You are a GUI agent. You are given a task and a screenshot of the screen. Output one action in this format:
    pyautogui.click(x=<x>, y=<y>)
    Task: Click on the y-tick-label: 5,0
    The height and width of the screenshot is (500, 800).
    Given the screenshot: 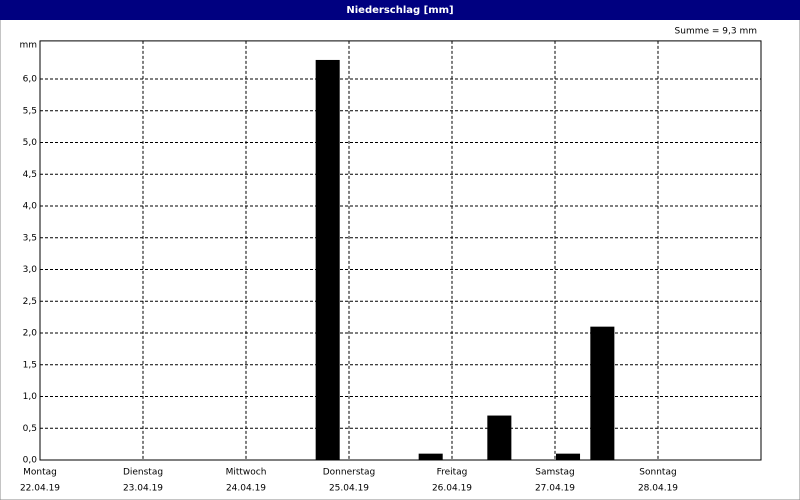 What is the action you would take?
    pyautogui.click(x=30, y=143)
    